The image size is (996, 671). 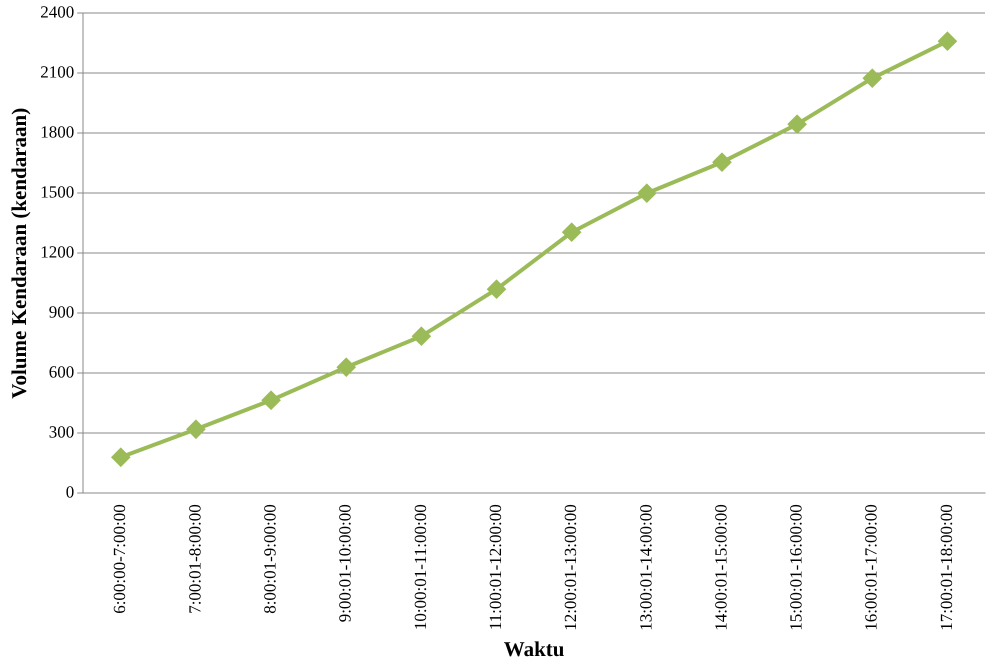 What do you see at coordinates (70, 492) in the screenshot?
I see `y-tick-label: 0` at bounding box center [70, 492].